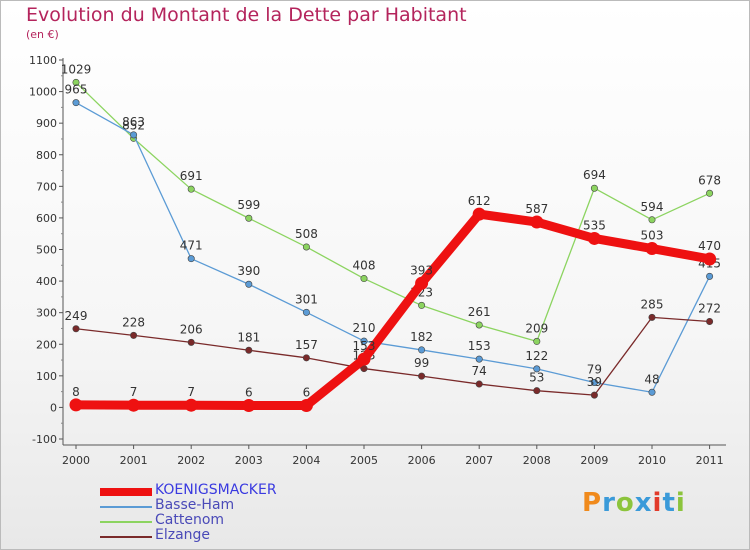 This screenshot has height=550, width=750. Describe the element at coordinates (76, 316) in the screenshot. I see `data-label-elzange: 249` at that location.